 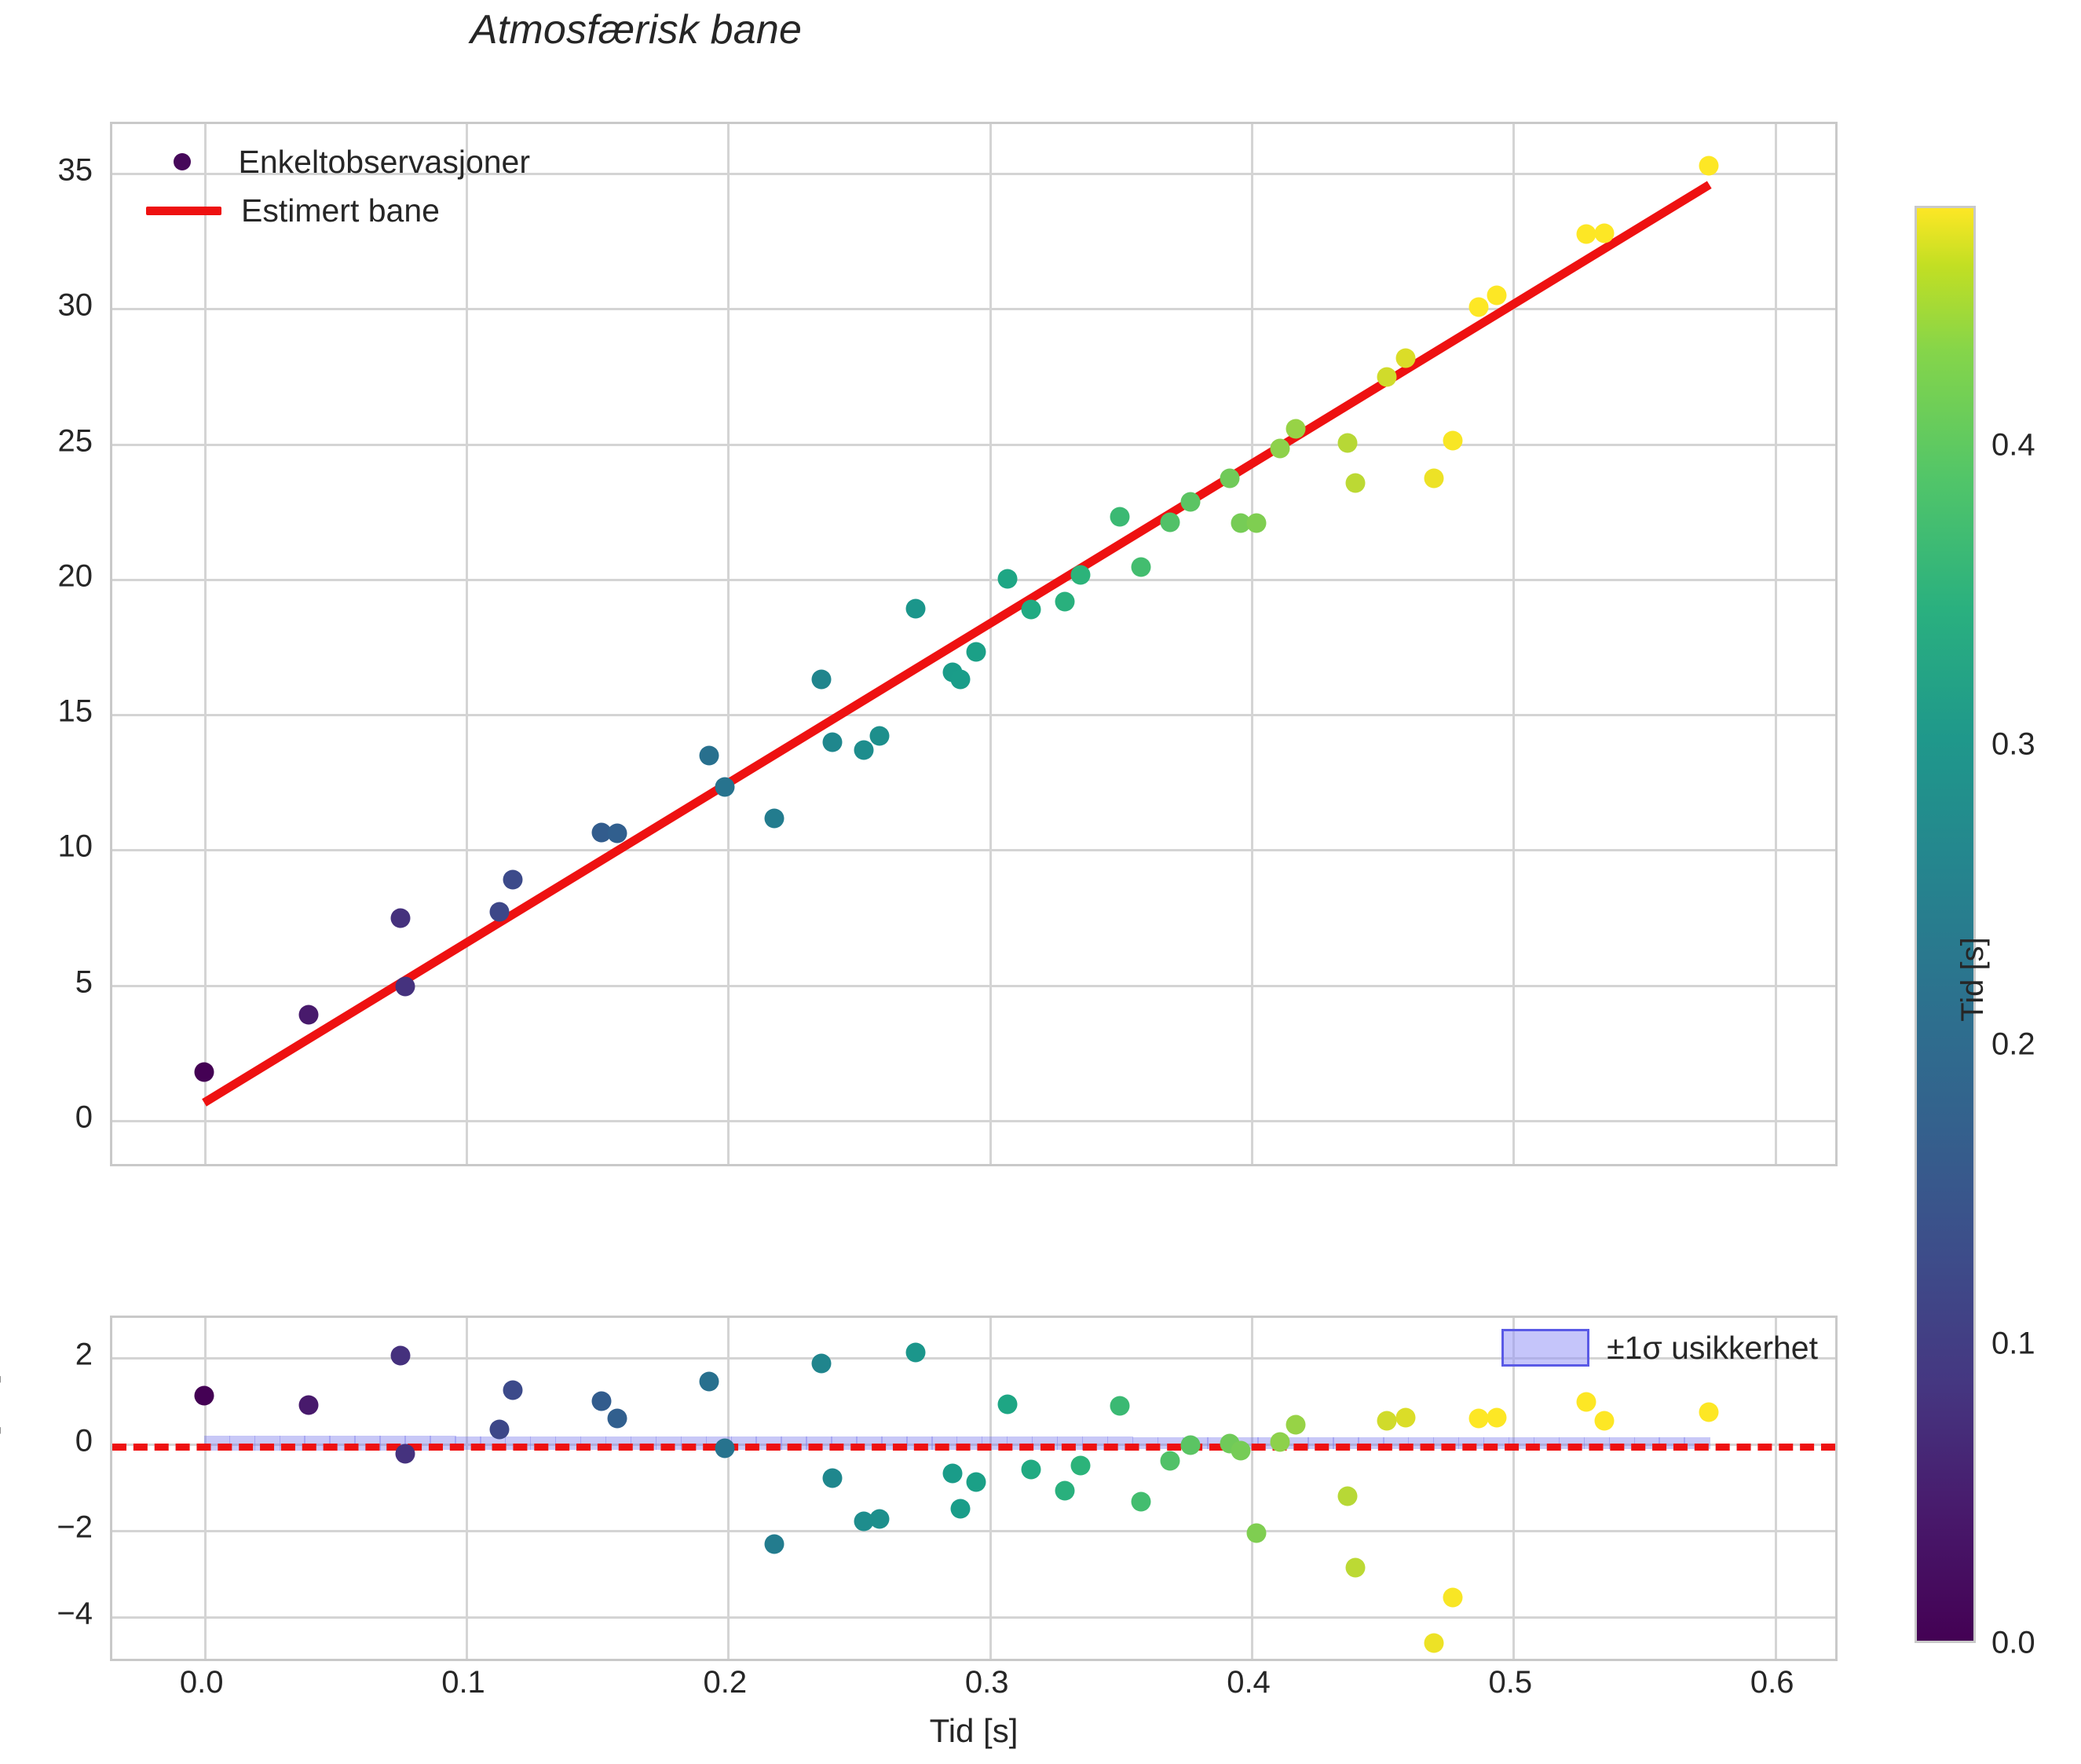 I want to click on colorbar, so click(x=1945, y=925).